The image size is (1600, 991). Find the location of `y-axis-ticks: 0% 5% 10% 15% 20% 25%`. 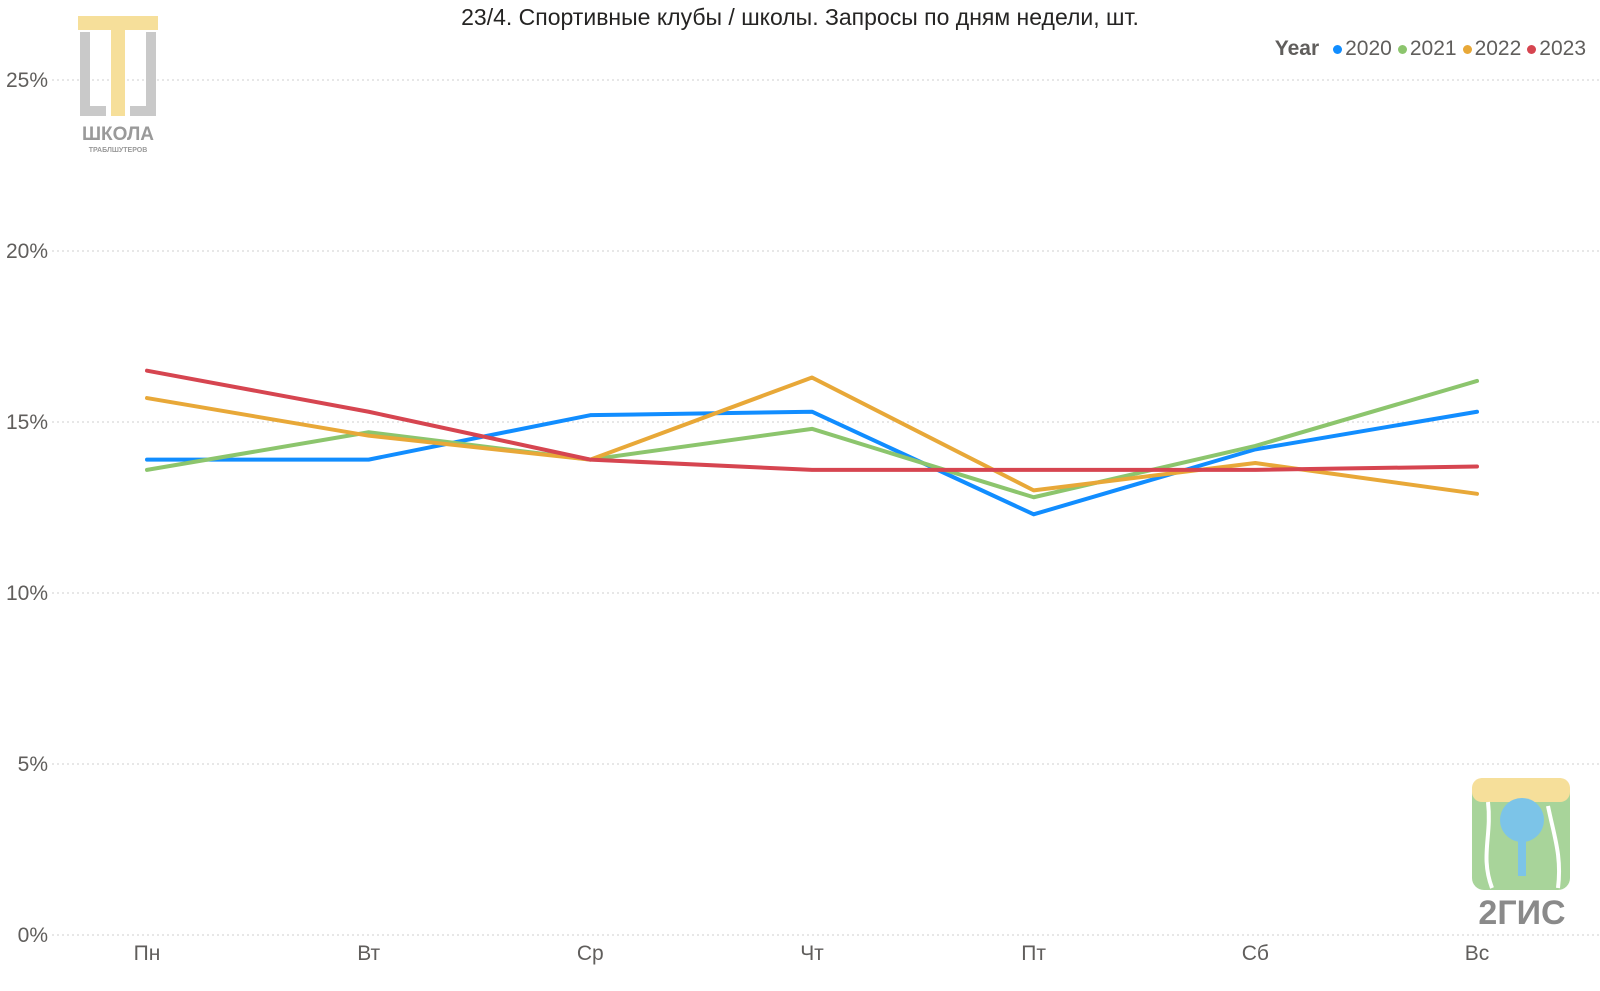

y-axis-ticks: 0% 5% 10% 15% 20% 25% is located at coordinates (27, 508).